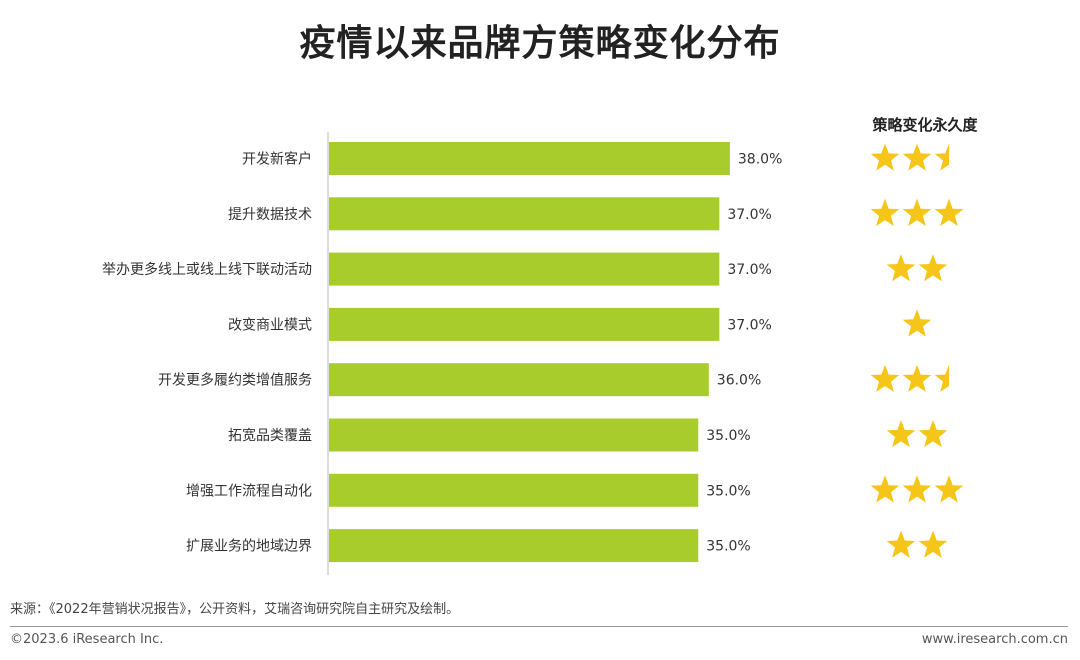  I want to click on stars-column-header: 策略变化永久度, so click(925, 125).